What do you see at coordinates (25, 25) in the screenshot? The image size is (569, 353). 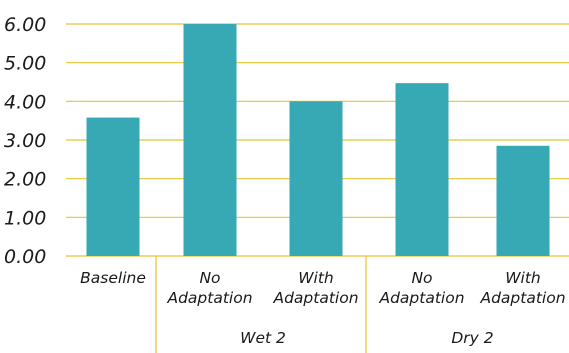 I see `y-tick-label: 6.00` at bounding box center [25, 25].